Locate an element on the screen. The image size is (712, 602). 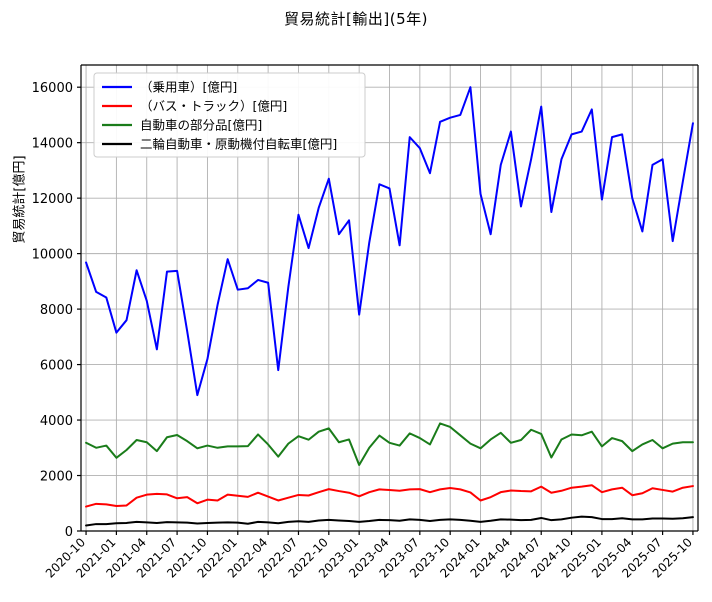
legend-label-0: （乗用車）[億円] is located at coordinates (188, 87).